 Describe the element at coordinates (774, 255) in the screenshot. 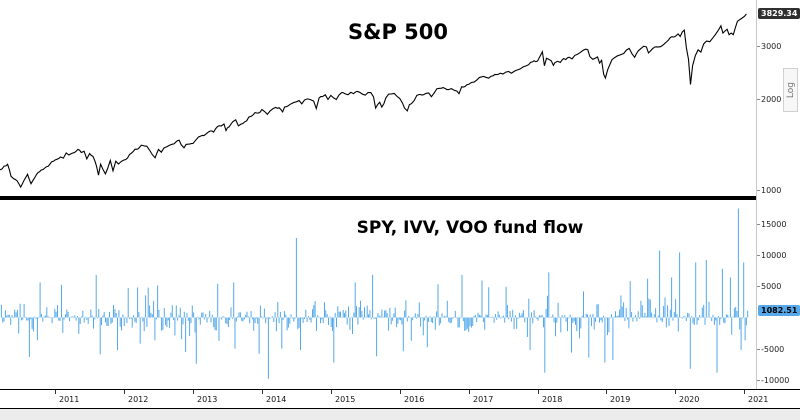

I see `y-tick-label: 10000` at that location.